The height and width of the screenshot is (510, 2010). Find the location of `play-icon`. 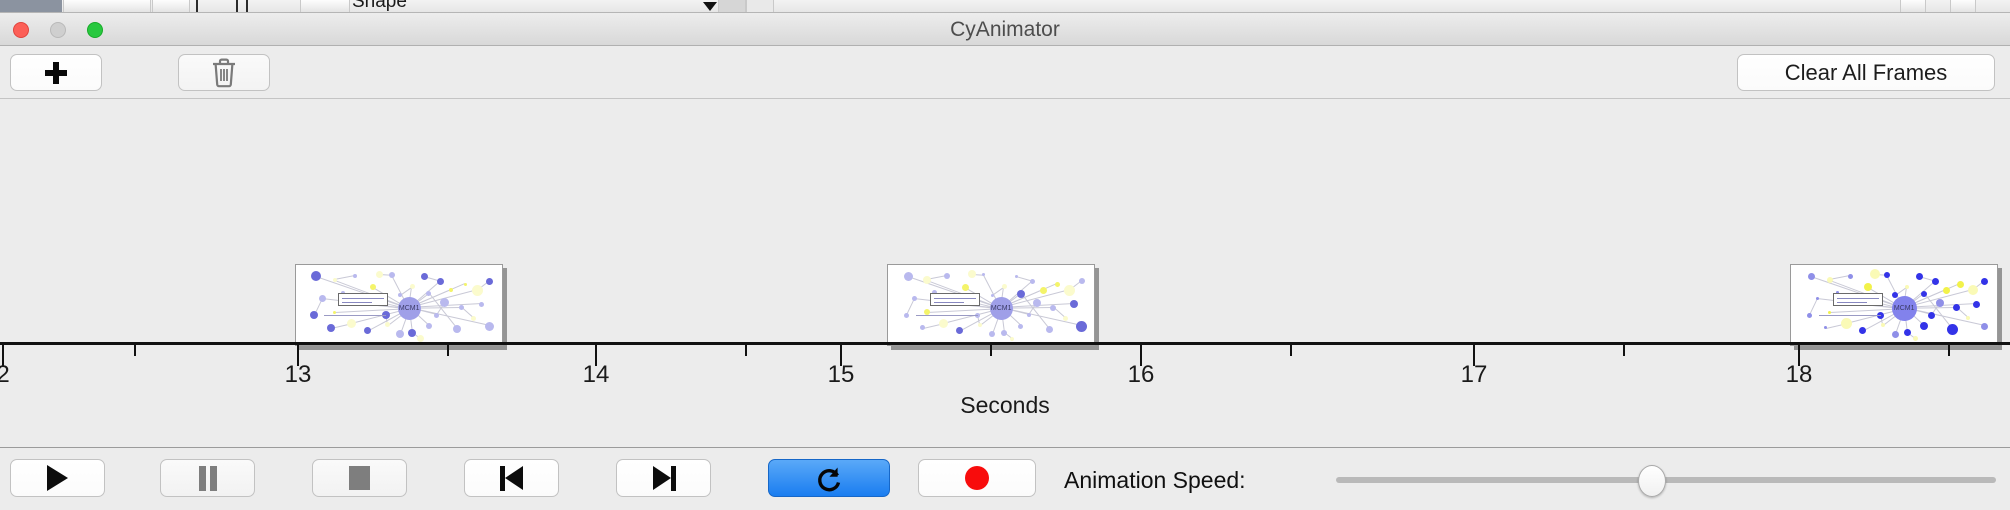

play-icon is located at coordinates (57, 478).